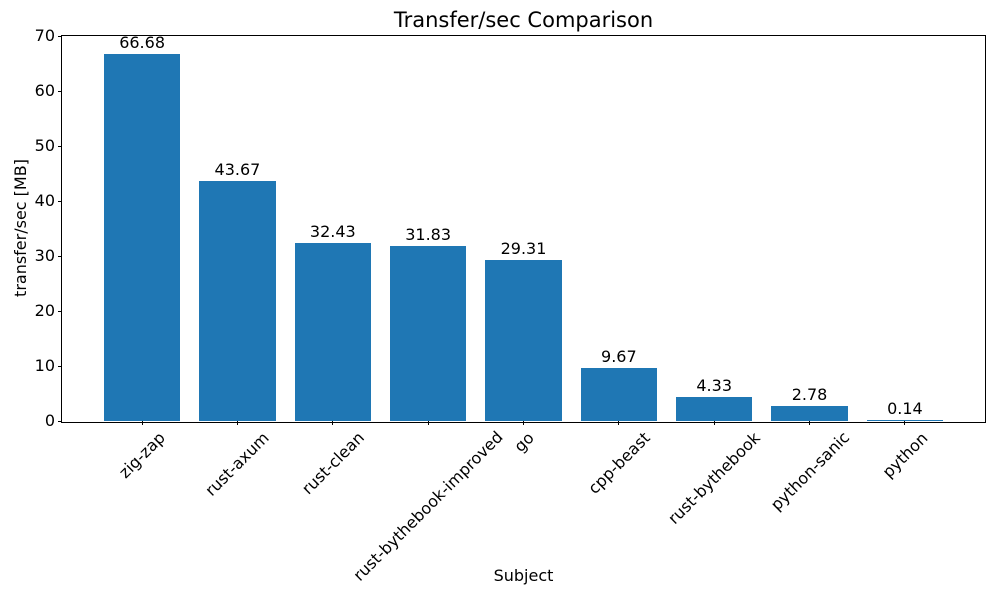 The height and width of the screenshot is (600, 1000). What do you see at coordinates (44, 35) in the screenshot?
I see `y-tick-label: 70` at bounding box center [44, 35].